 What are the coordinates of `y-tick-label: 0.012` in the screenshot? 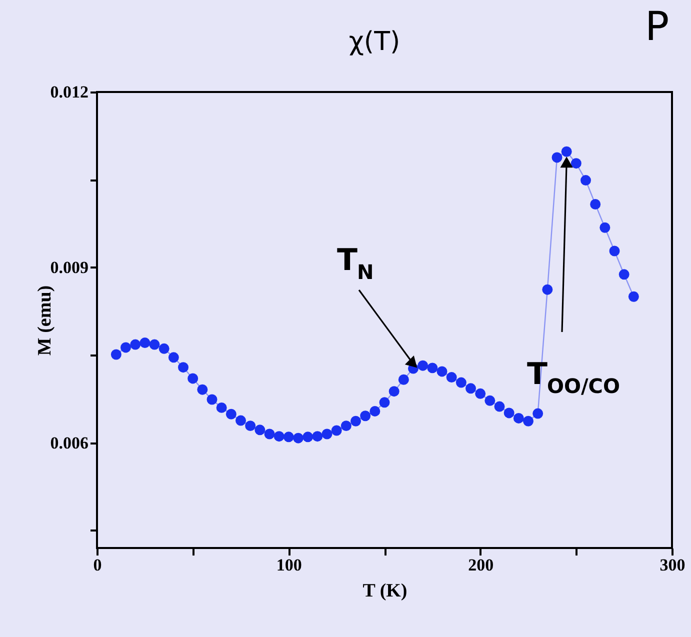 It's located at (69, 92).